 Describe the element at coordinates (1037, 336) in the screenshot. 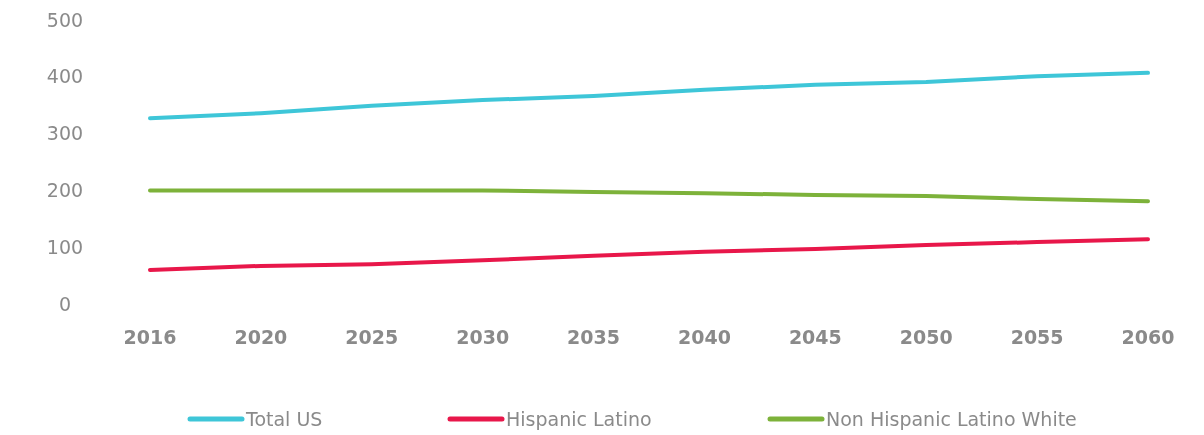

I see `x-tick-label: 2055` at that location.